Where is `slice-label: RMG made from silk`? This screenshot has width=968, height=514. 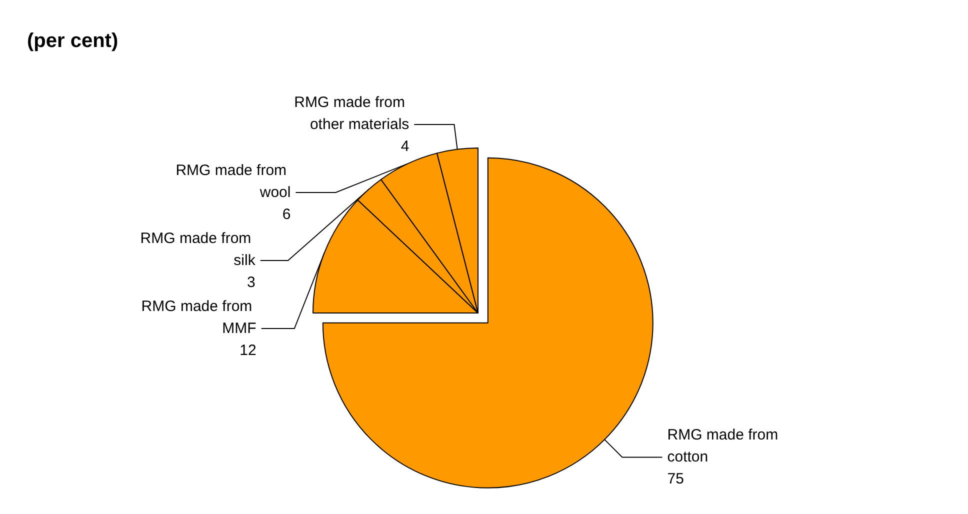
slice-label: RMG made from silk is located at coordinates (198, 249).